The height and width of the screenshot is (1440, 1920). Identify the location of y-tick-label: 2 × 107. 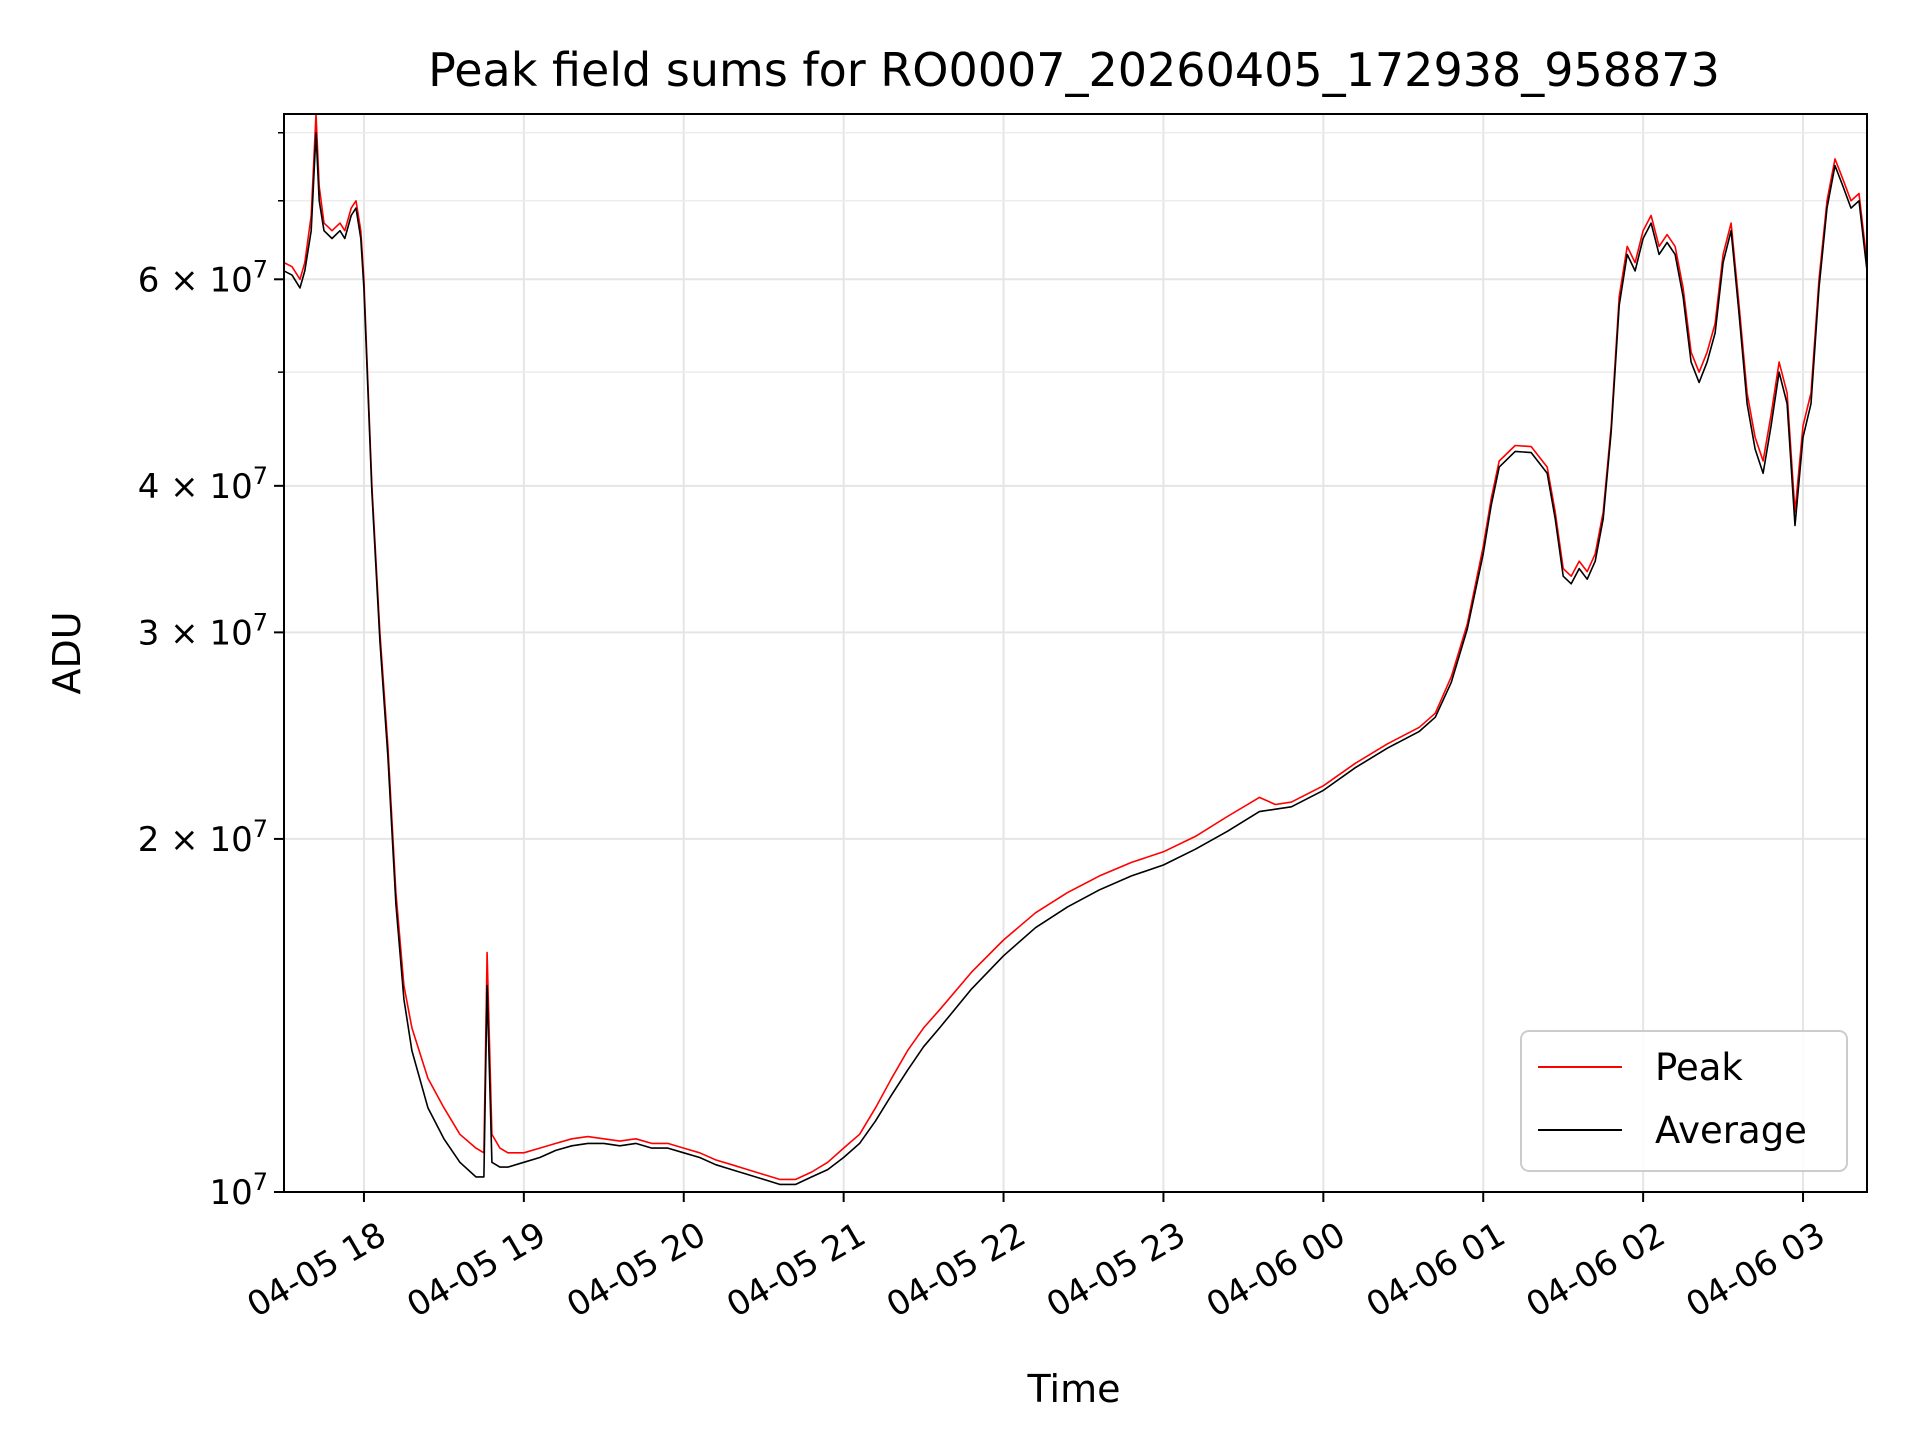
(203, 837).